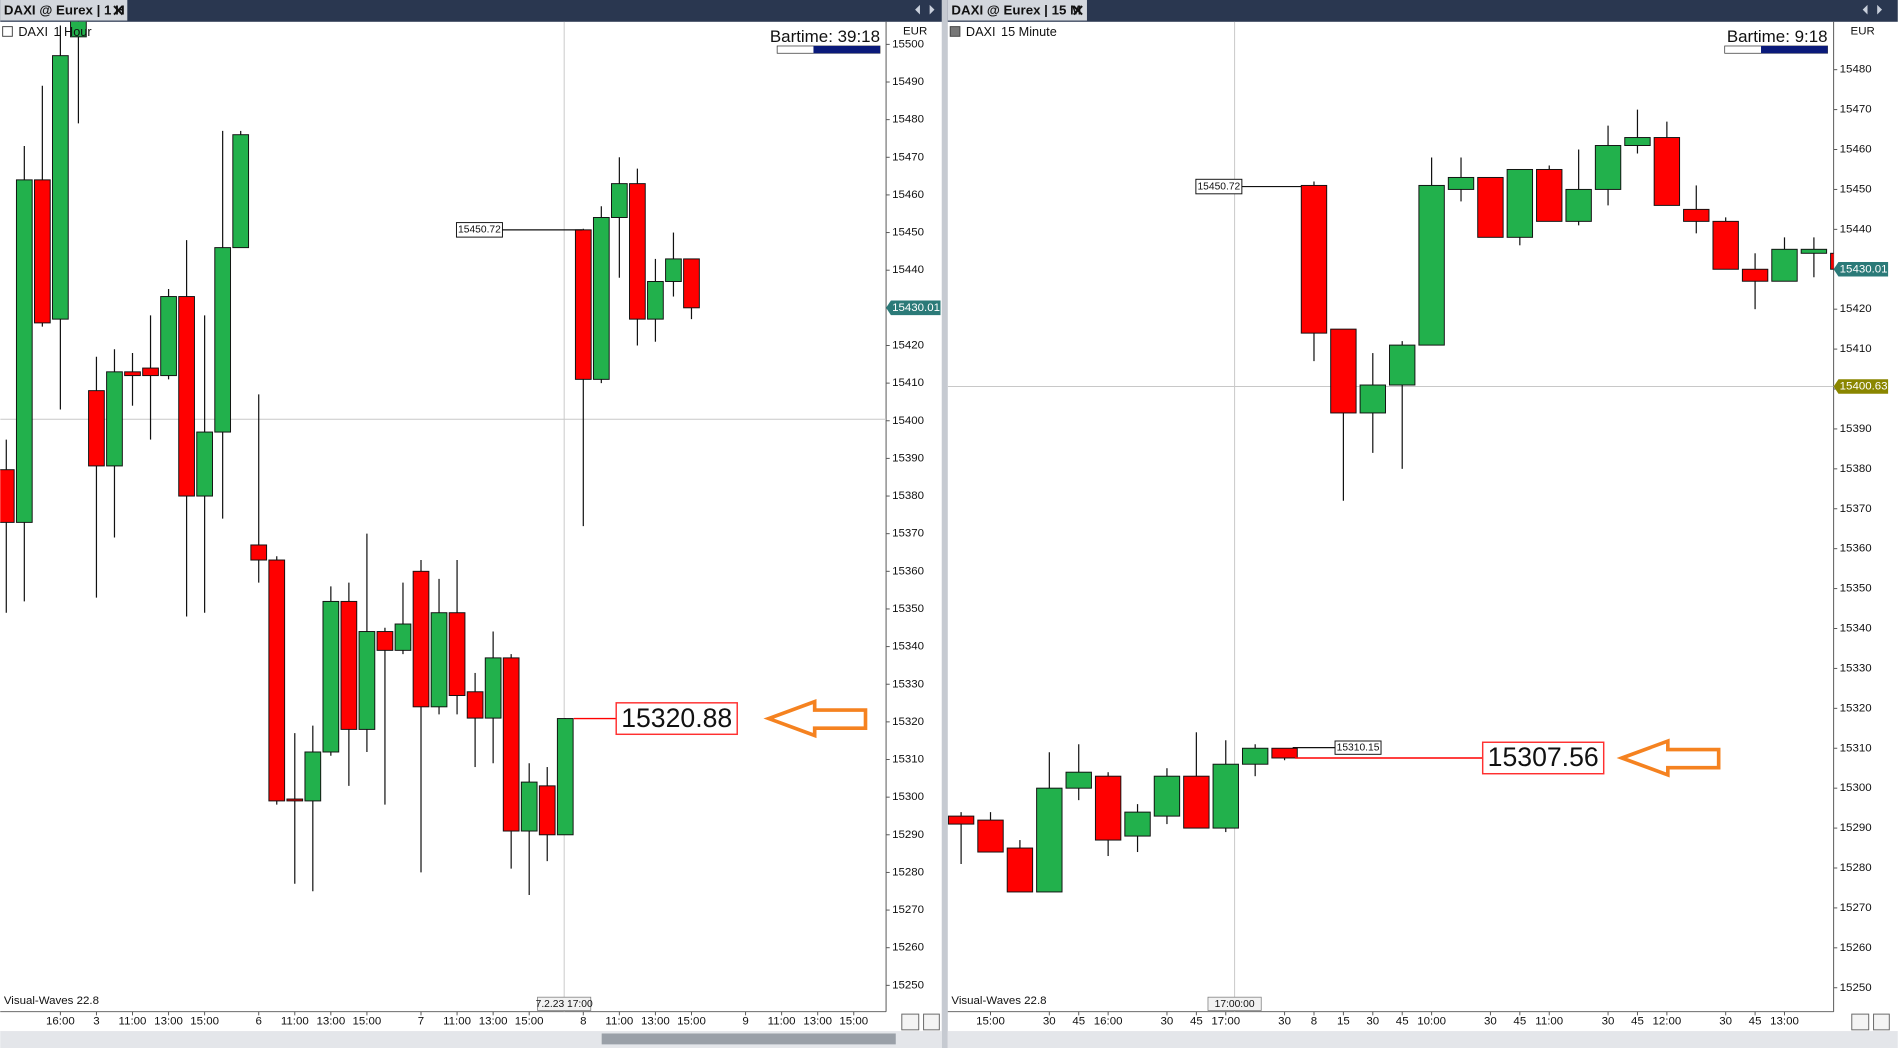  Describe the element at coordinates (676, 718) in the screenshot. I see `close-label: 15320.88` at that location.